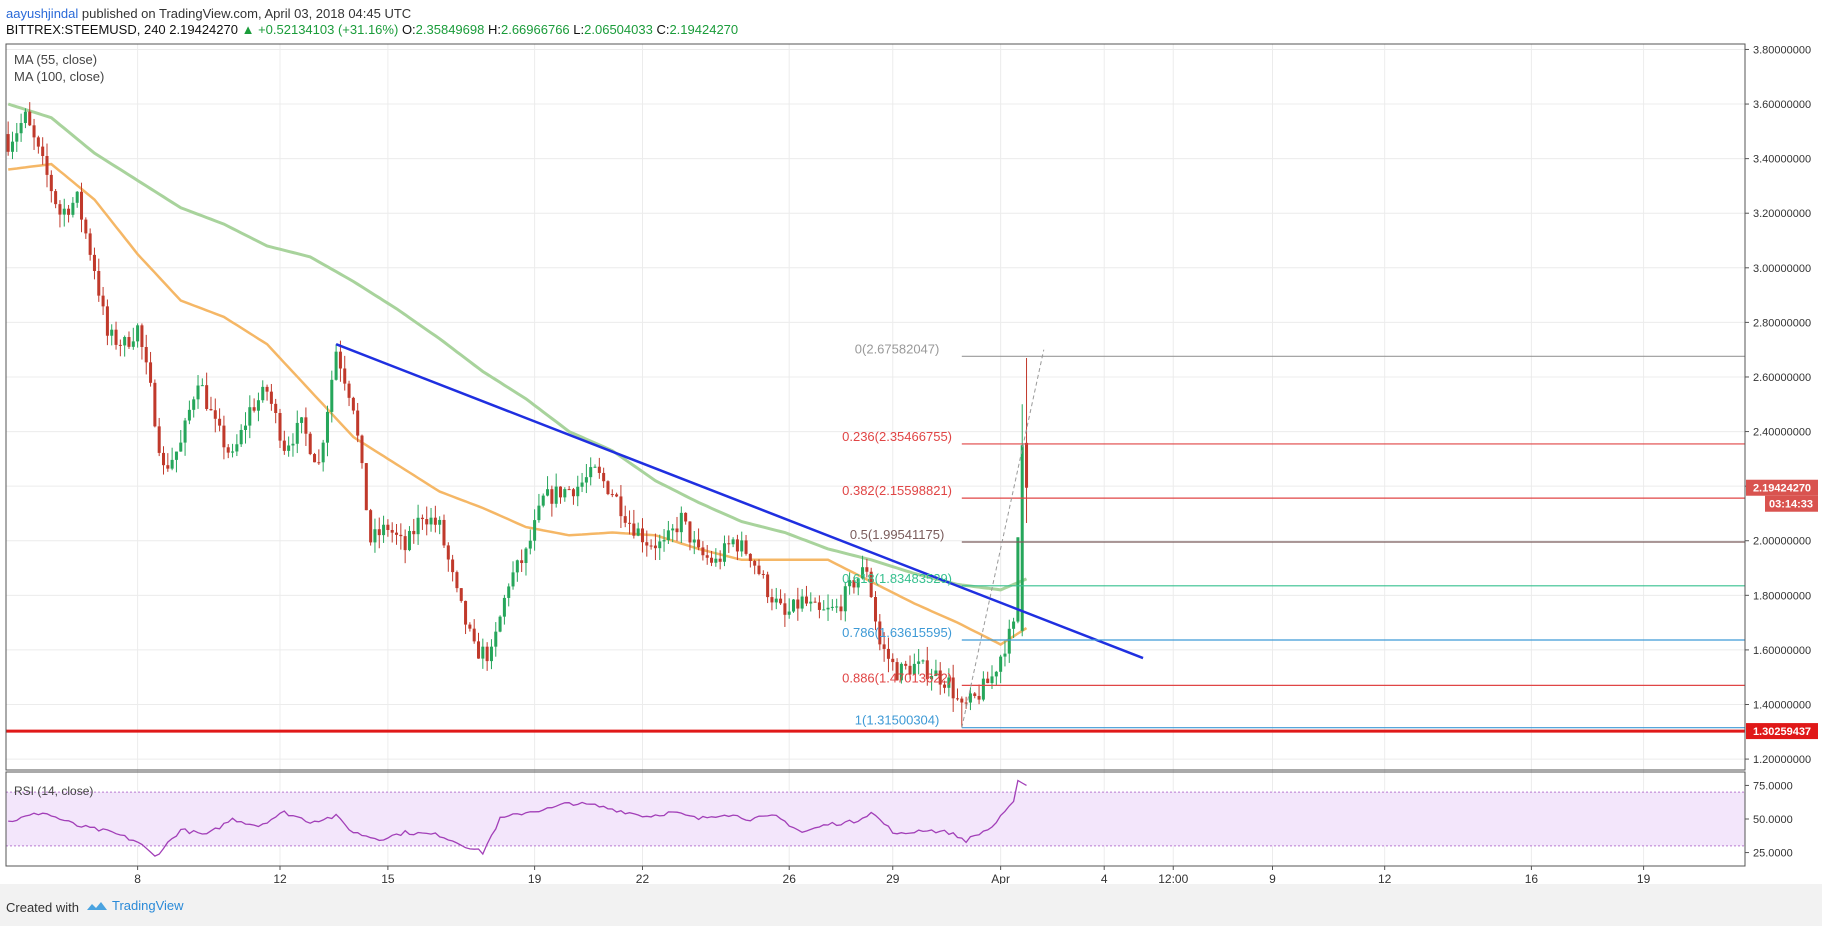 This screenshot has height=926, width=1822. What do you see at coordinates (1272, 878) in the screenshot?
I see `time-tick-label: 9` at bounding box center [1272, 878].